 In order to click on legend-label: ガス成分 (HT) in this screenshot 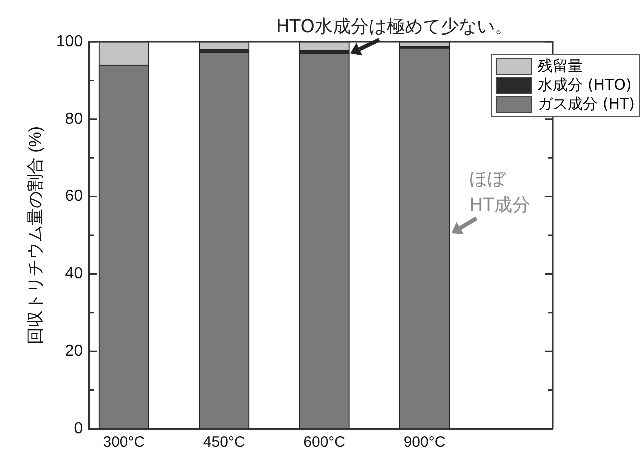, I will do `click(586, 104)`.